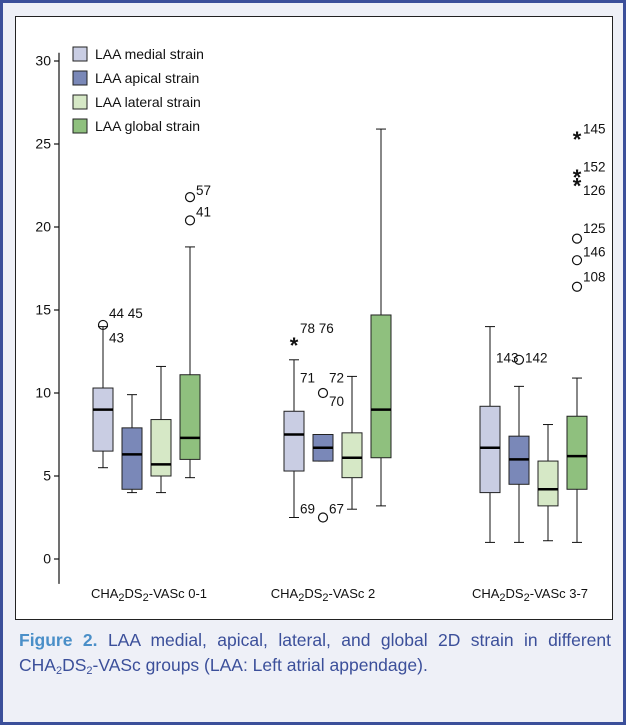  I want to click on y-tick-label: 30, so click(43, 61).